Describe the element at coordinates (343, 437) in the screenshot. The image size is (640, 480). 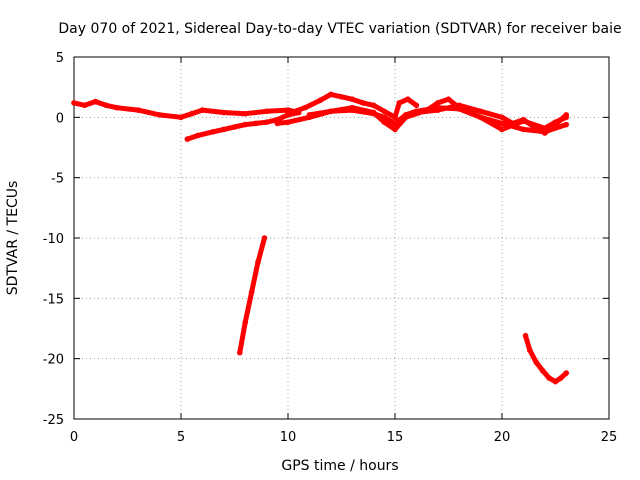
I see `x-tick-labels: 0 5 10 15 20 25` at that location.